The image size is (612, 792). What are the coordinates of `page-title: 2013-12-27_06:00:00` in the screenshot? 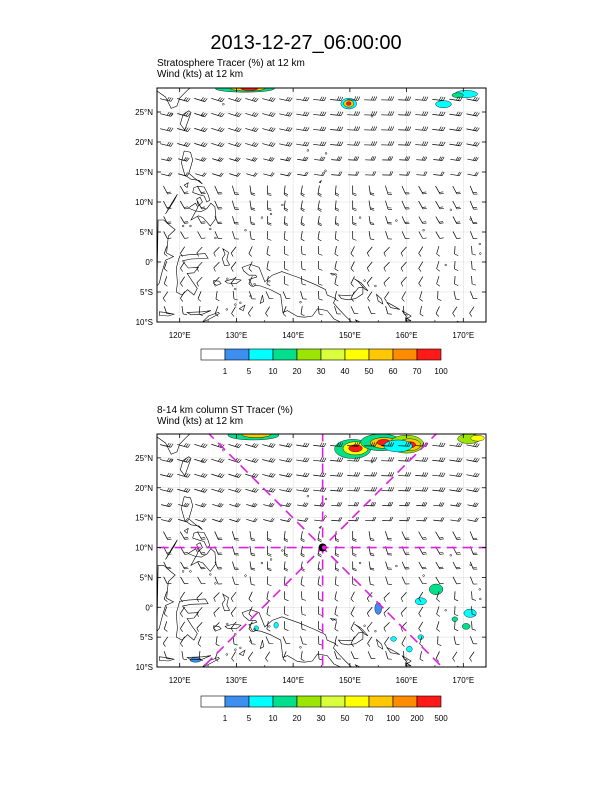 It's located at (306, 43).